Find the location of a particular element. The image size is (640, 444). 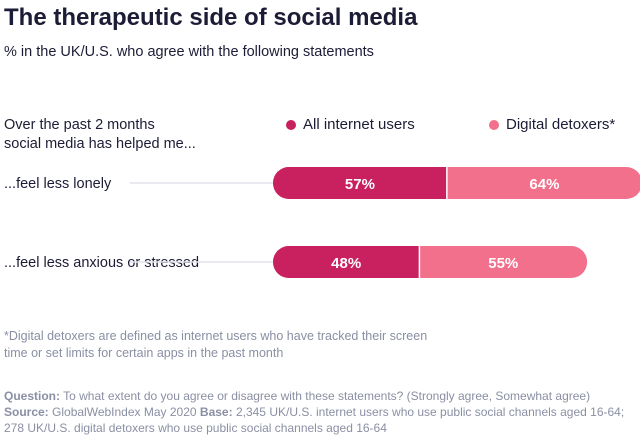

legend-swatch-detoxers is located at coordinates (494, 124).